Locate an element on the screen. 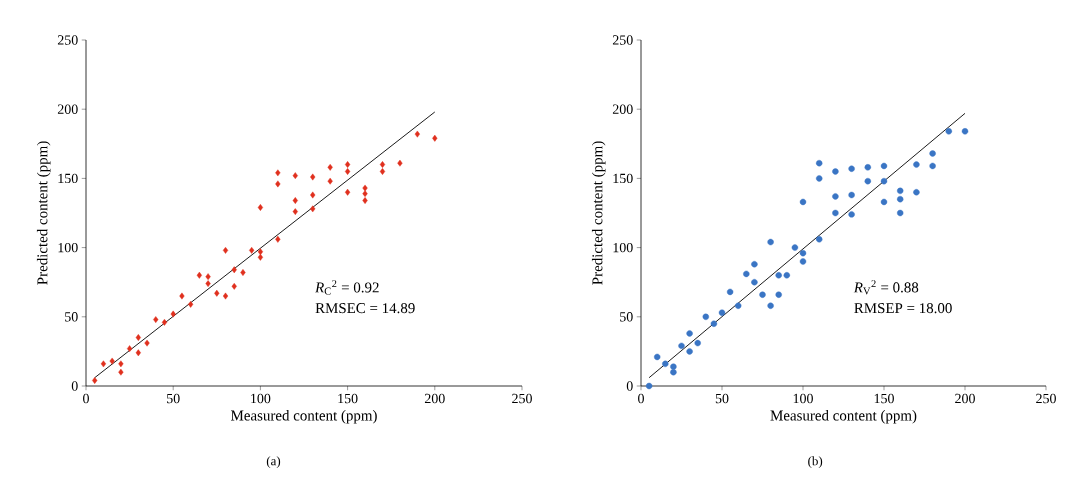 The image size is (1072, 487). x-tick-label: 150 is located at coordinates (884, 398).